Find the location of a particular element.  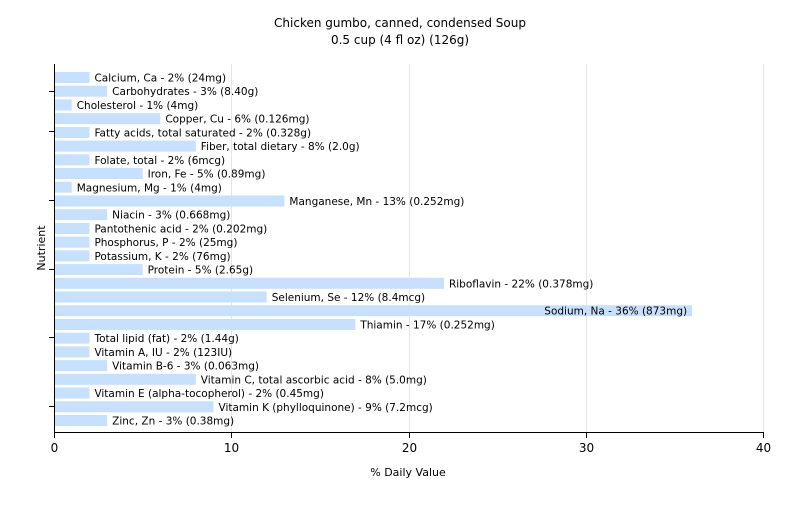

x-tick-label: 0 is located at coordinates (55, 448).